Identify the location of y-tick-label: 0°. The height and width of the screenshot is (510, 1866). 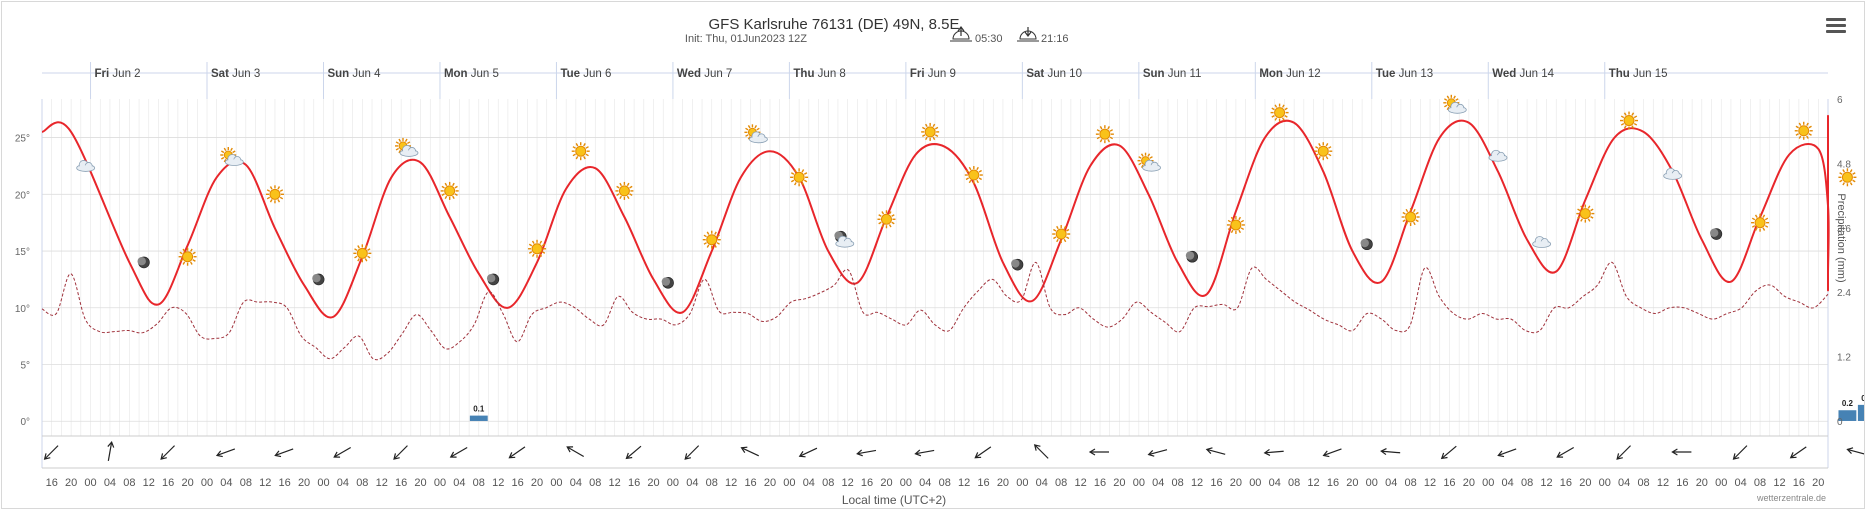
(25, 422).